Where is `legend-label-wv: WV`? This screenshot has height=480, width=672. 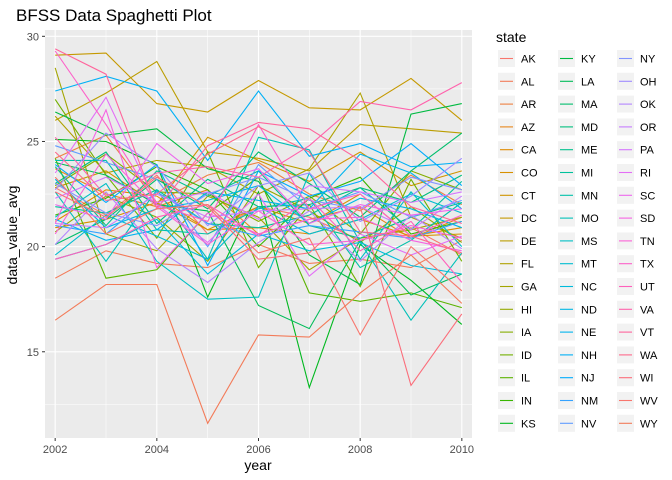 legend-label-wv: WV is located at coordinates (649, 402).